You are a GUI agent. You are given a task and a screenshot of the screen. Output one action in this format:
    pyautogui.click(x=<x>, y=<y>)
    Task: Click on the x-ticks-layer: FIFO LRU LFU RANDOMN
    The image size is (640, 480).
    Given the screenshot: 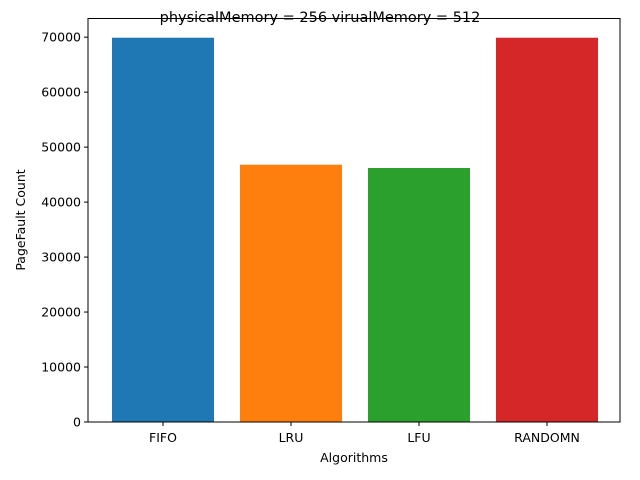 What is the action you would take?
    pyautogui.click(x=364, y=433)
    